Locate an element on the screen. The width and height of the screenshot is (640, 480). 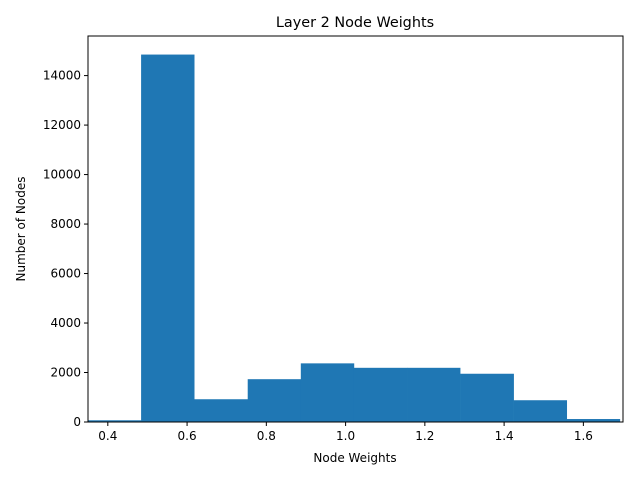
x-tick-label: 1.6 is located at coordinates (583, 436).